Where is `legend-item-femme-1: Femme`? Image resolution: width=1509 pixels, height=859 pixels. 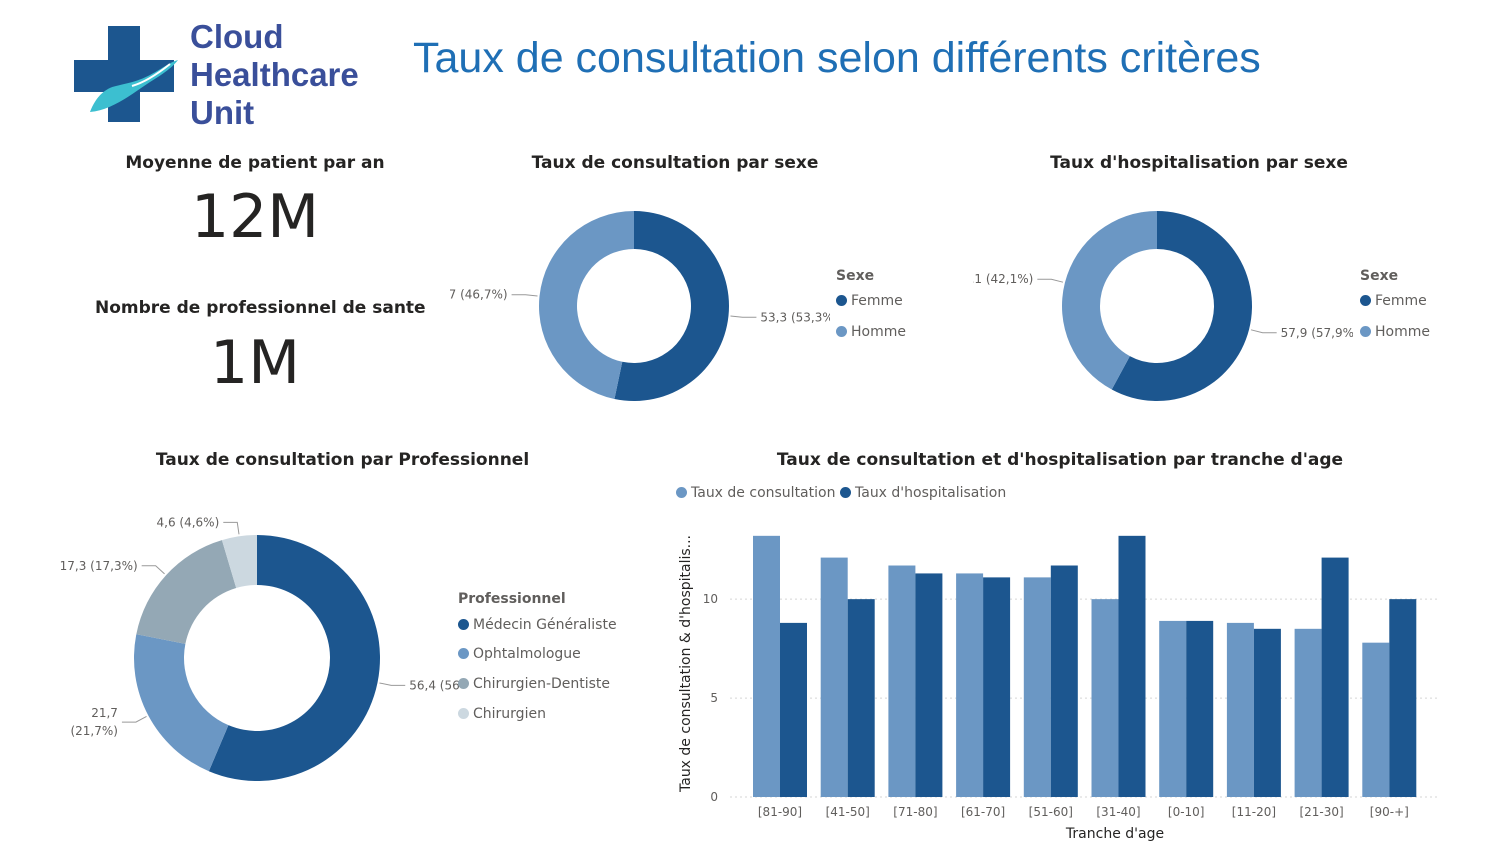 legend-item-femme-1: Femme is located at coordinates (869, 301).